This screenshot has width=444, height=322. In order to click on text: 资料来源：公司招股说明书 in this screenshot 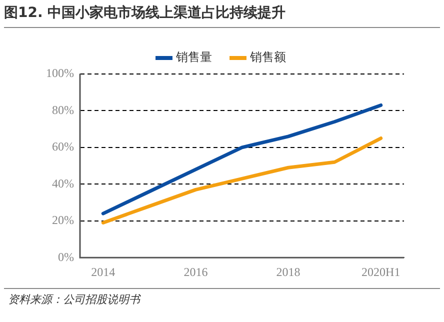, I will do `click(74, 299)`.